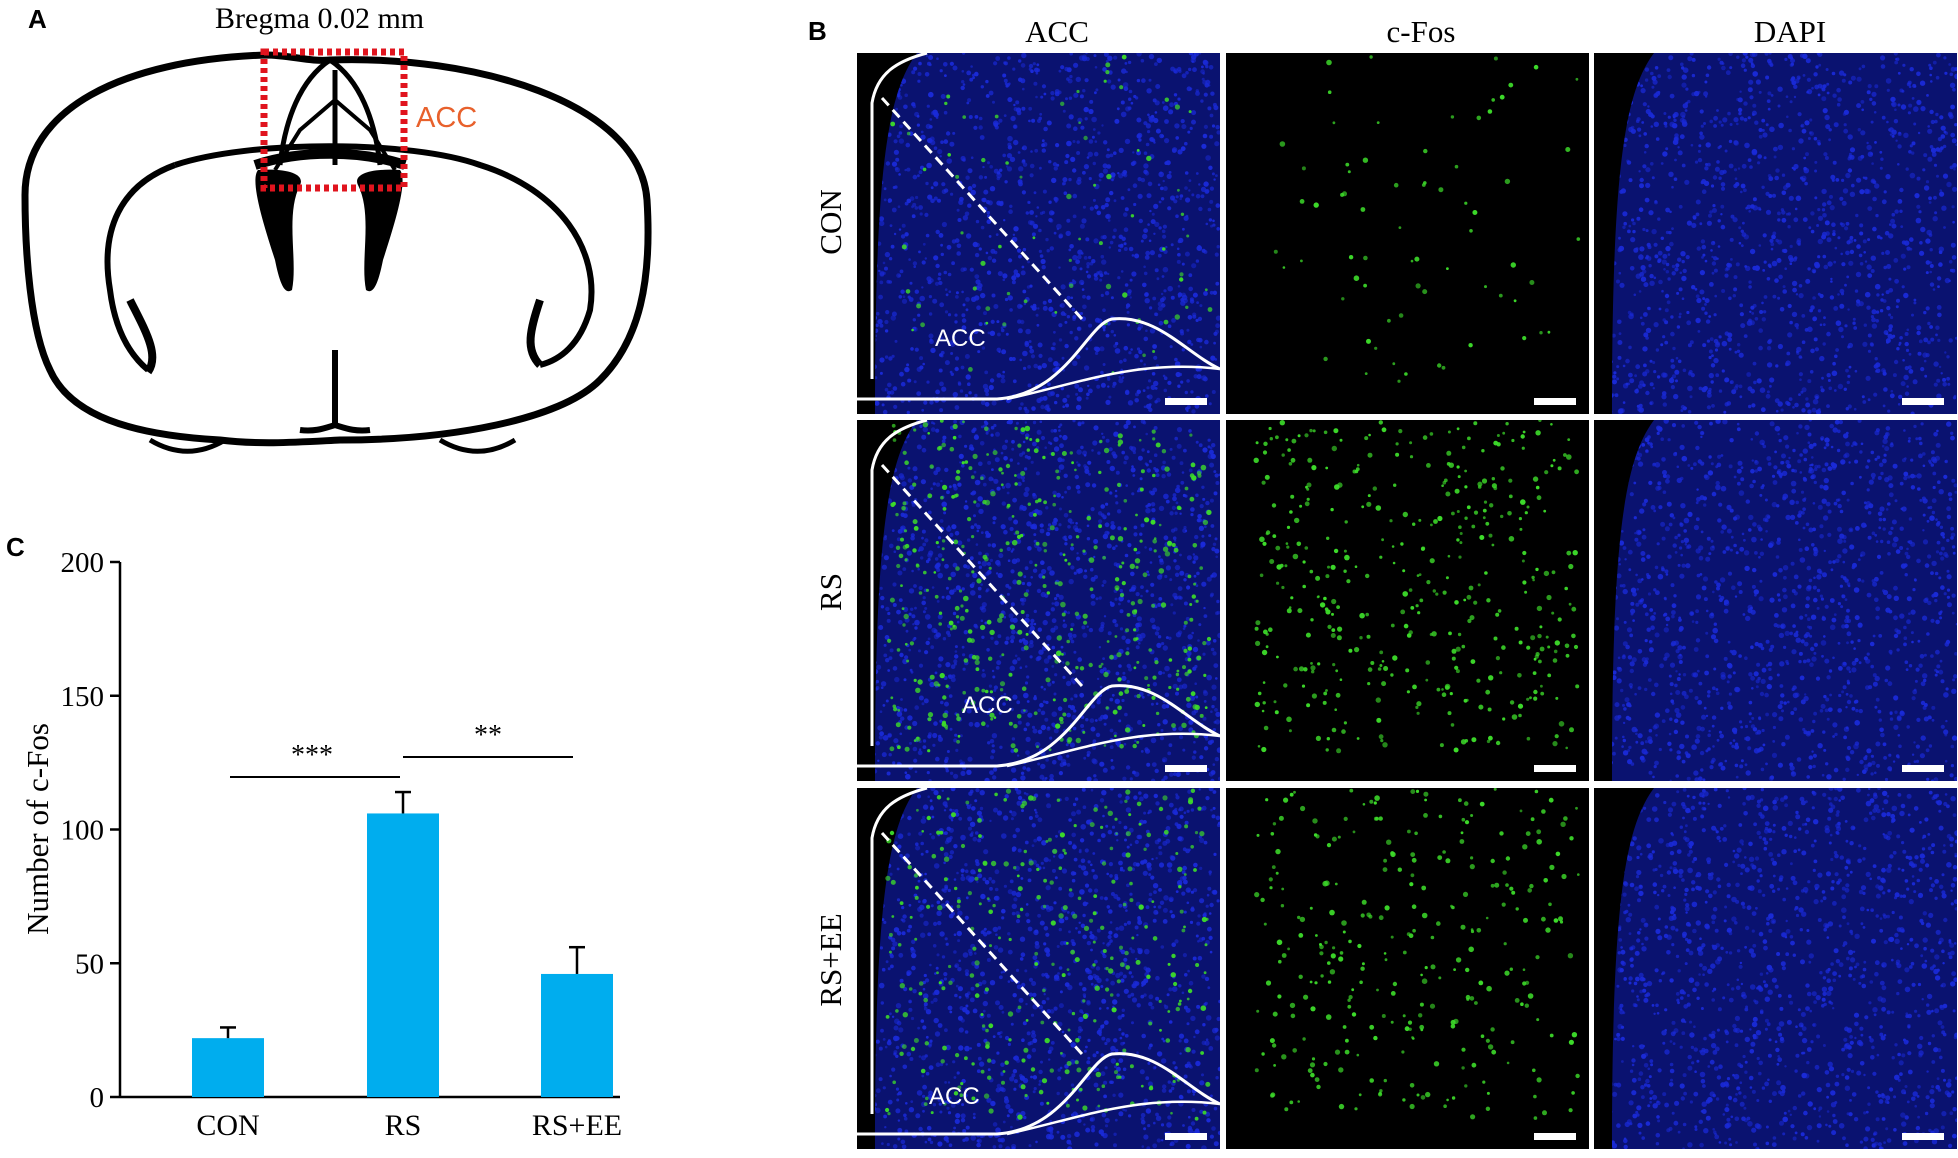 Image resolution: width=1958 pixels, height=1158 pixels. I want to click on bottom-midline, so click(335, 392).